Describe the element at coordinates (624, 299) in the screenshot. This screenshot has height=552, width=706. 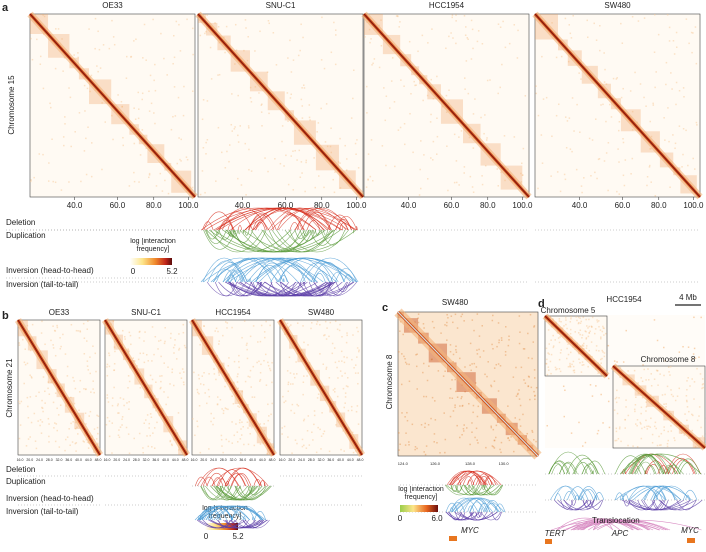
I see `map-title: HCC1954` at that location.